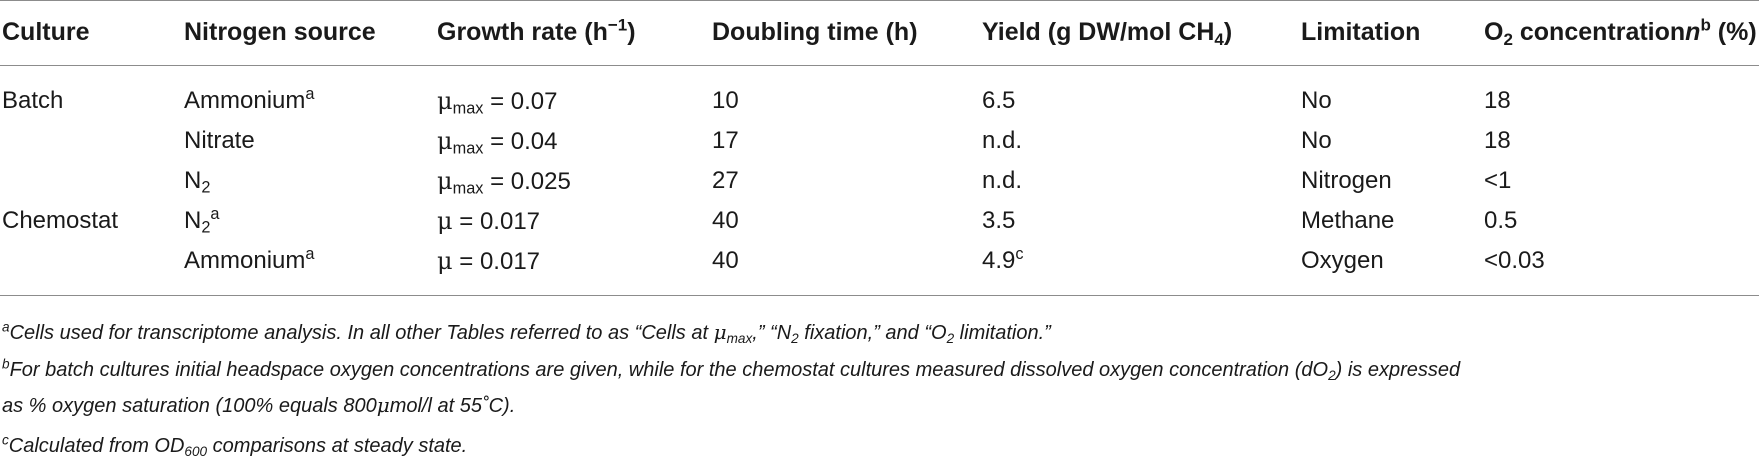  Describe the element at coordinates (725, 100) in the screenshot. I see `cell-doubling-time: 10` at that location.